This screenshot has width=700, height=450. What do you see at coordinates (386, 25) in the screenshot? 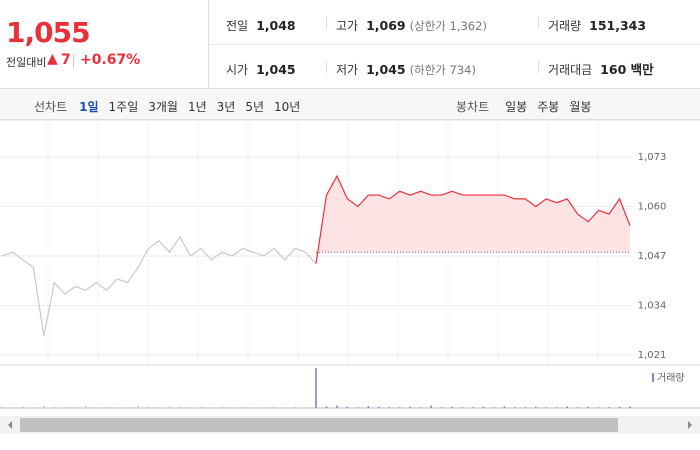
I see `stat-value: 1,069` at bounding box center [386, 25].